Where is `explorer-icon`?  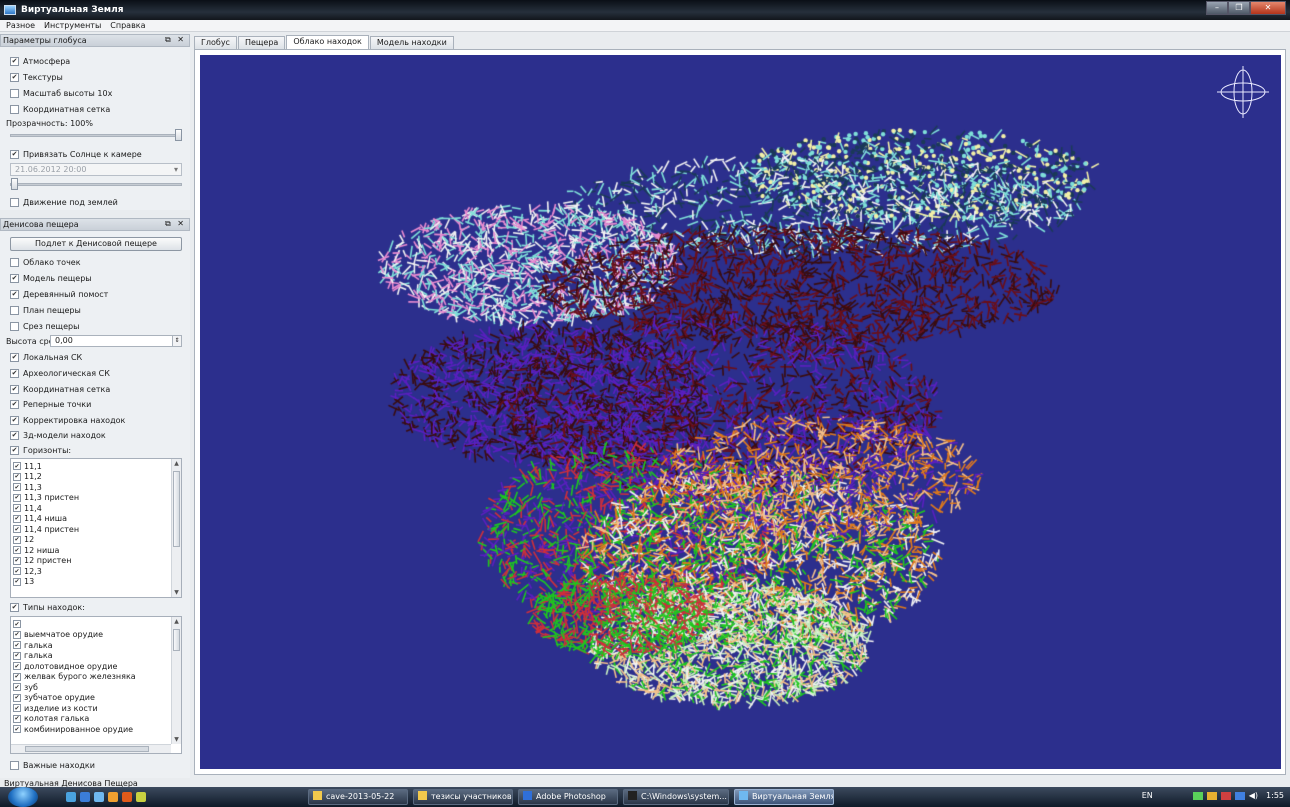 explorer-icon is located at coordinates (99, 797).